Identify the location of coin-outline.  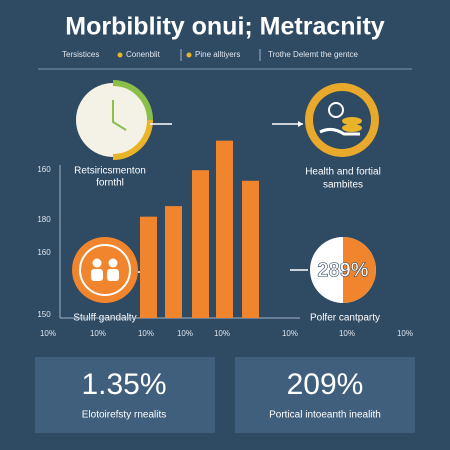
(336, 110).